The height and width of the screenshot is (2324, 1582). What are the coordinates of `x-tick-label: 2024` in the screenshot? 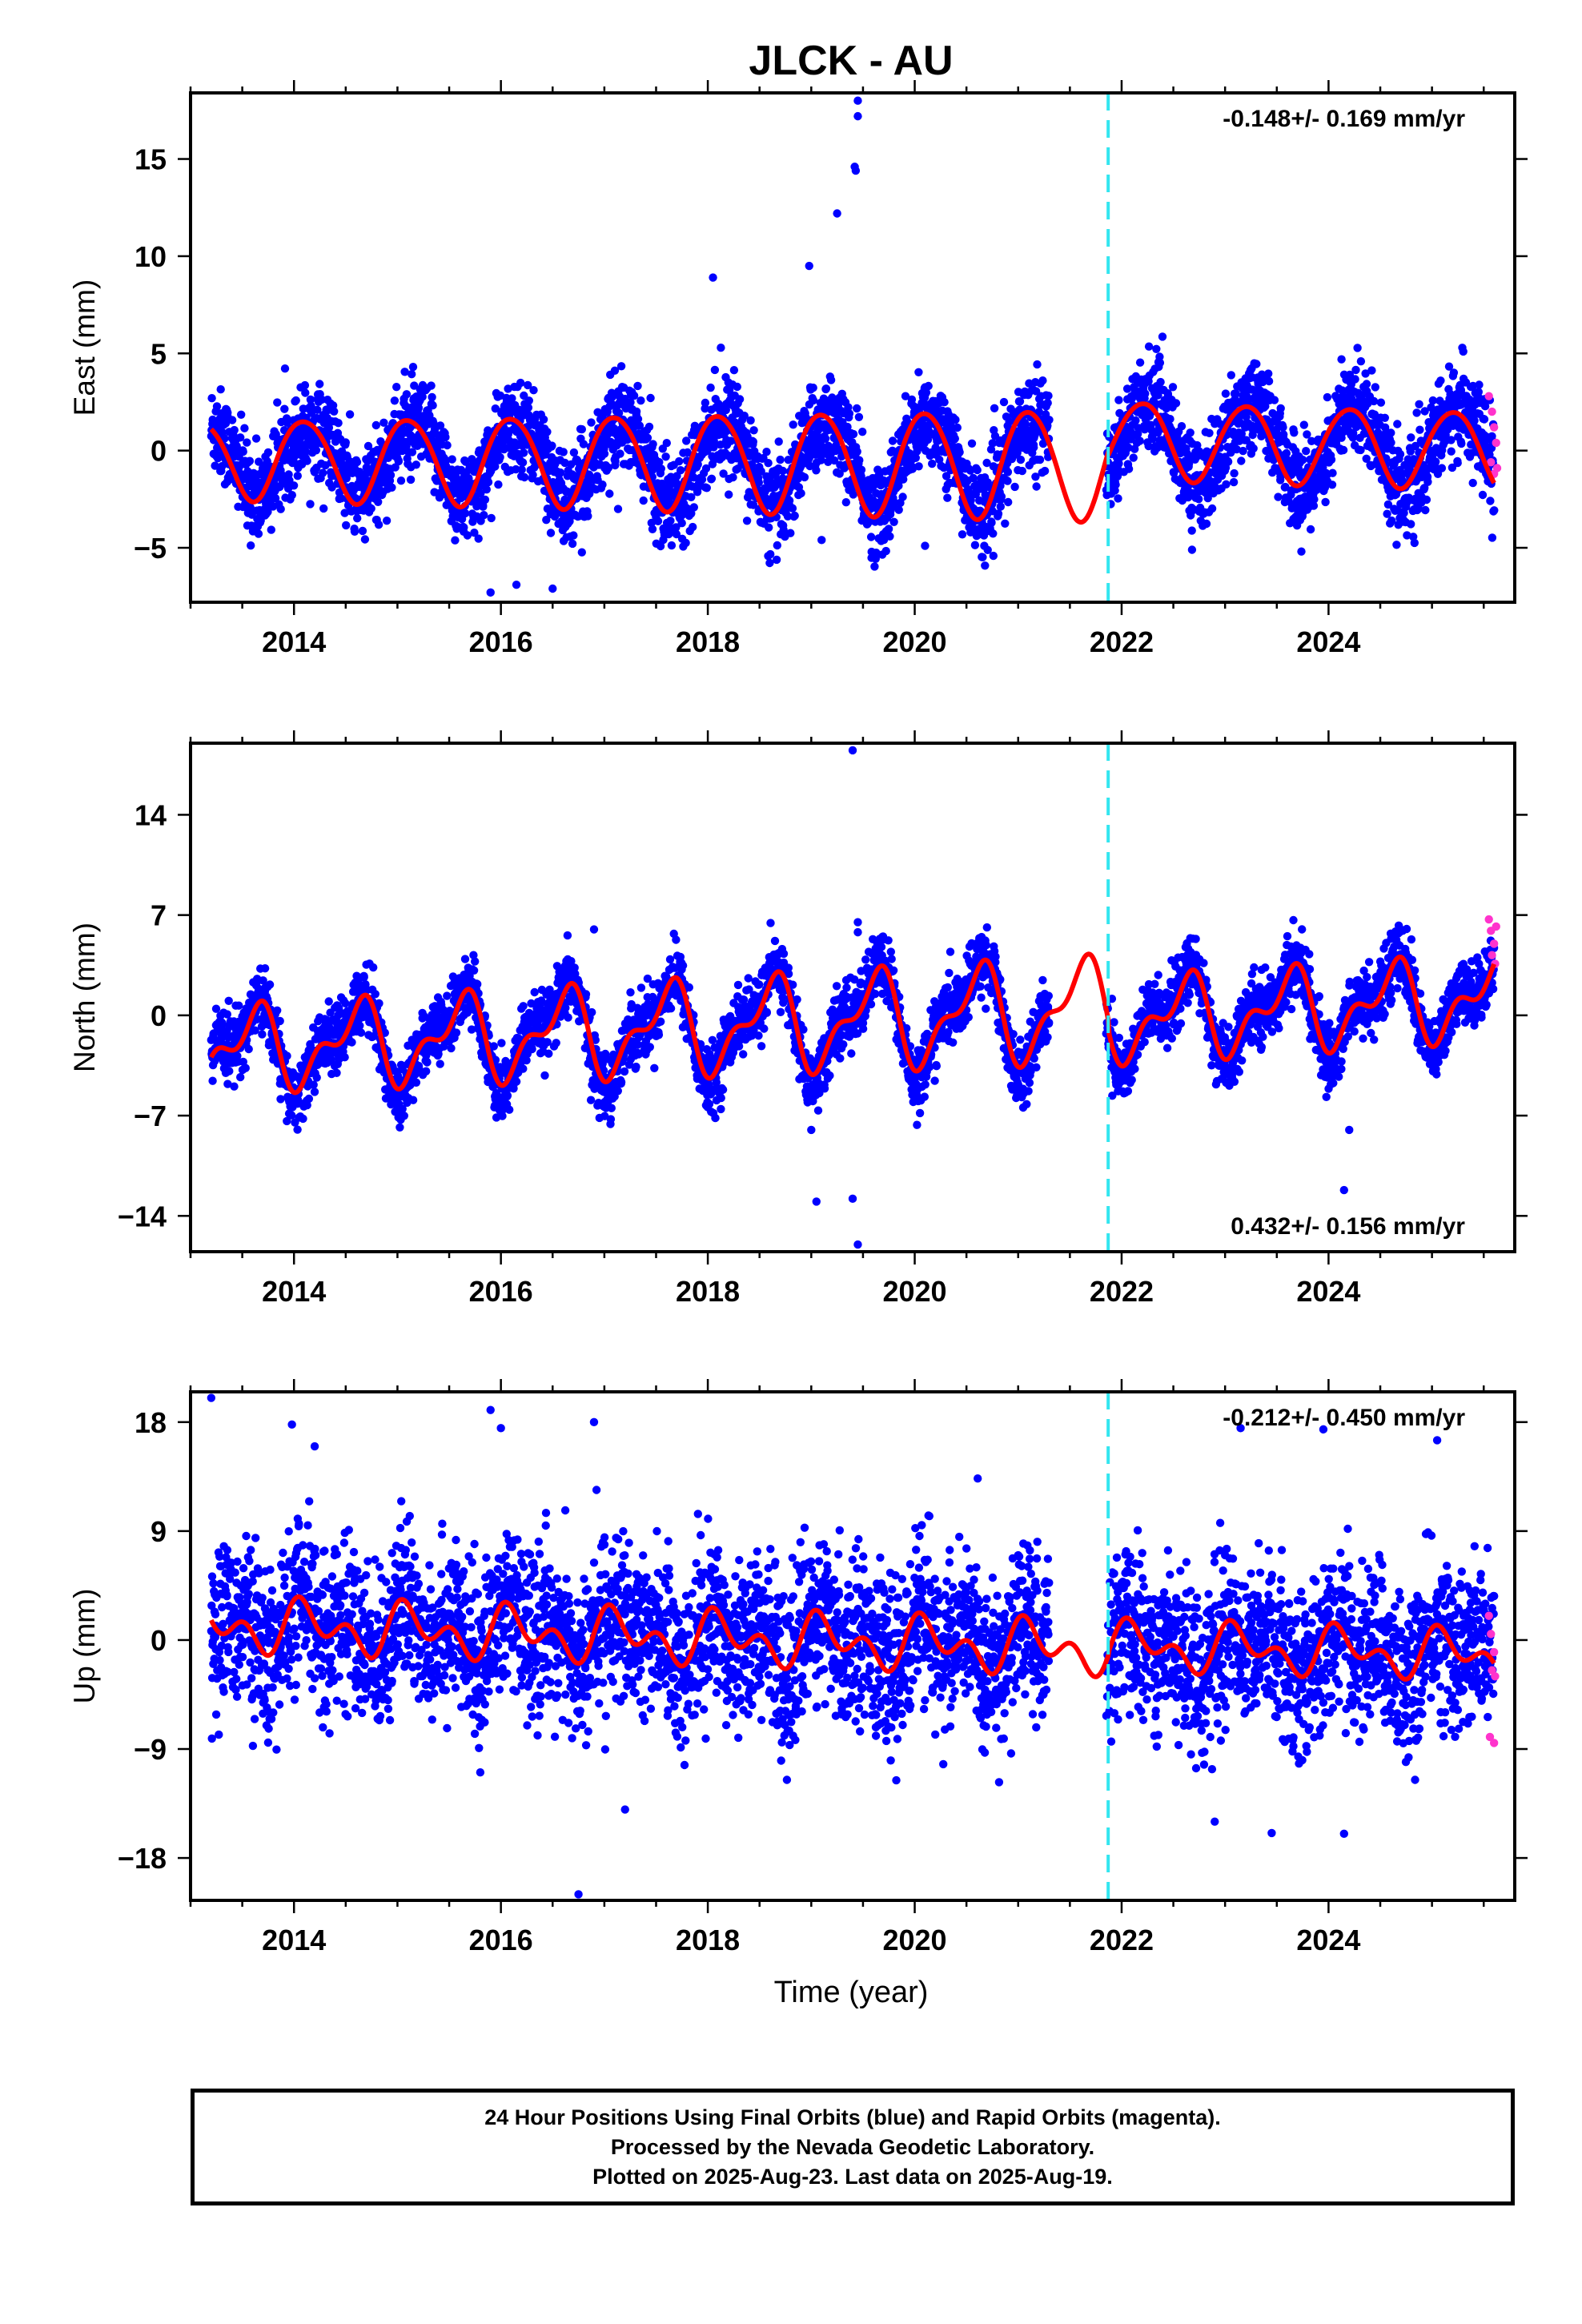 It's located at (1328, 641).